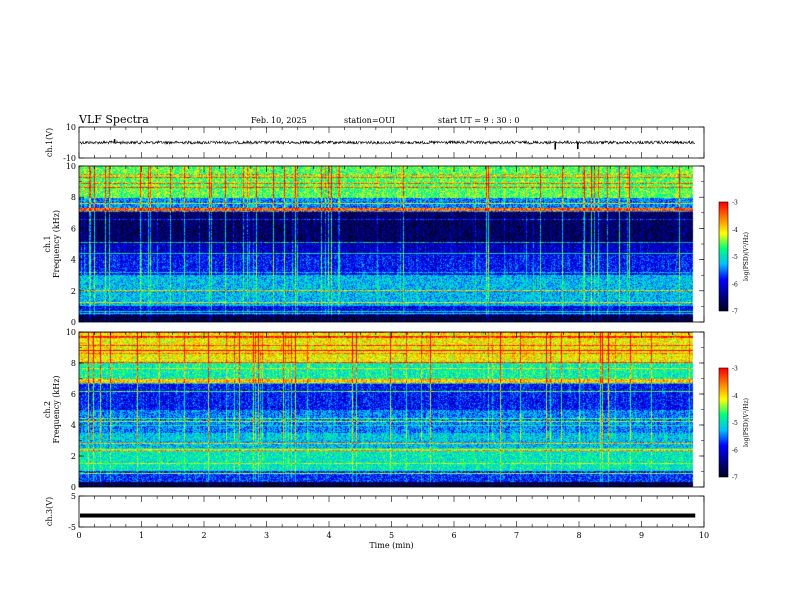  I want to click on xtick-label: 10, so click(704, 535).